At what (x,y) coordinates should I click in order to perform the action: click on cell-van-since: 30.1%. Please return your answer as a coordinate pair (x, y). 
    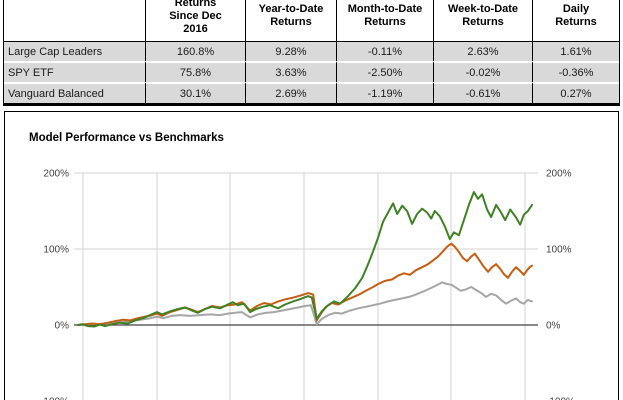
    Looking at the image, I should click on (196, 92).